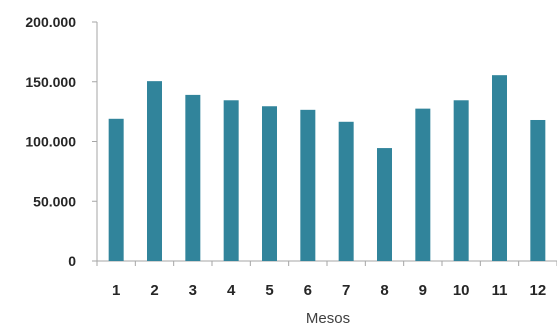 This screenshot has width=557, height=333. What do you see at coordinates (50, 22) in the screenshot?
I see `y-tick-label: 200.000` at bounding box center [50, 22].